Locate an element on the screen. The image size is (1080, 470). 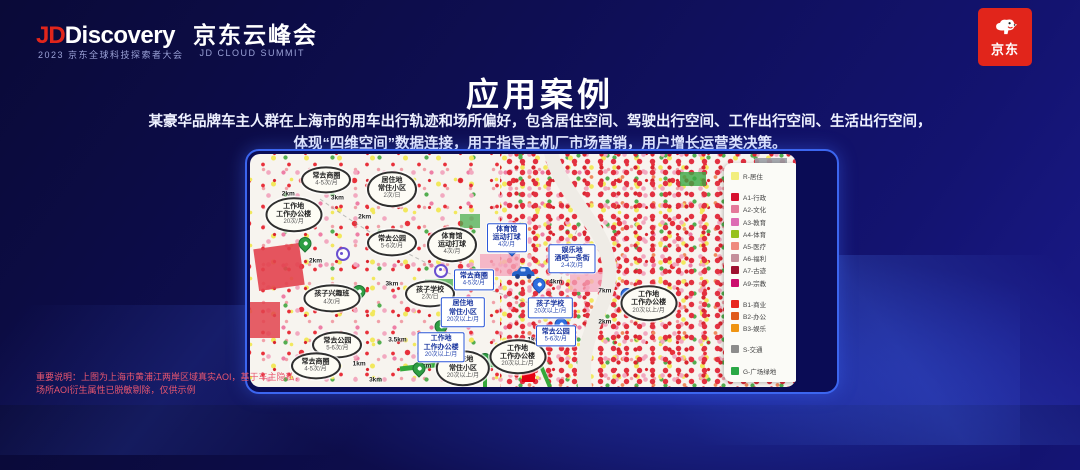
legend-item: B2-办公 is located at coordinates (763, 316).